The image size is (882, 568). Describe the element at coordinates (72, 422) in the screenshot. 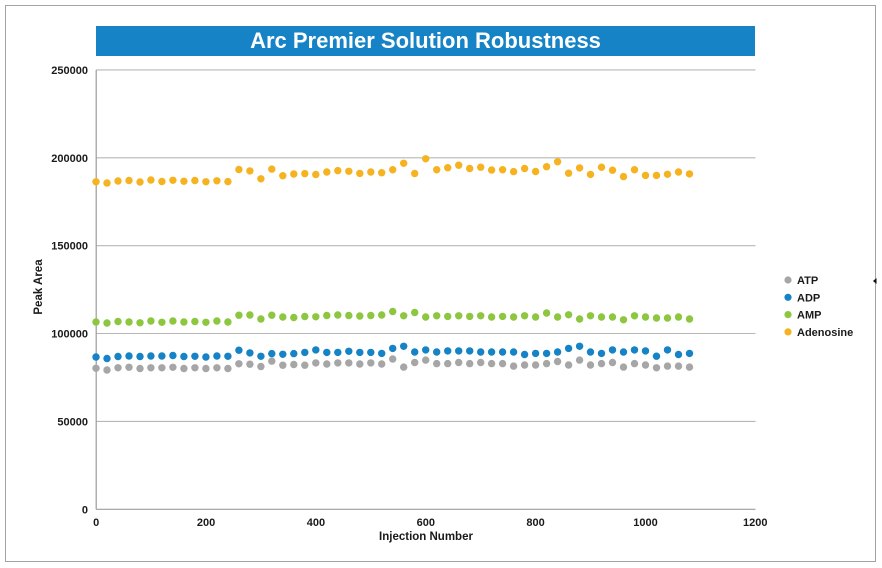

I see `svg-text: 50000` at that location.